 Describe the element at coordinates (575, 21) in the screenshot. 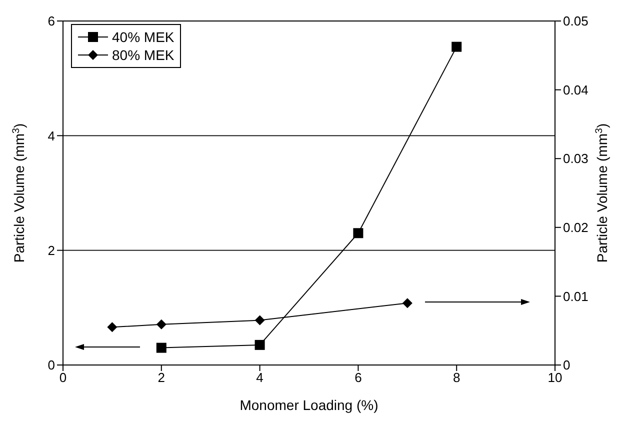

I see `y2-tick-label: 0.05` at that location.